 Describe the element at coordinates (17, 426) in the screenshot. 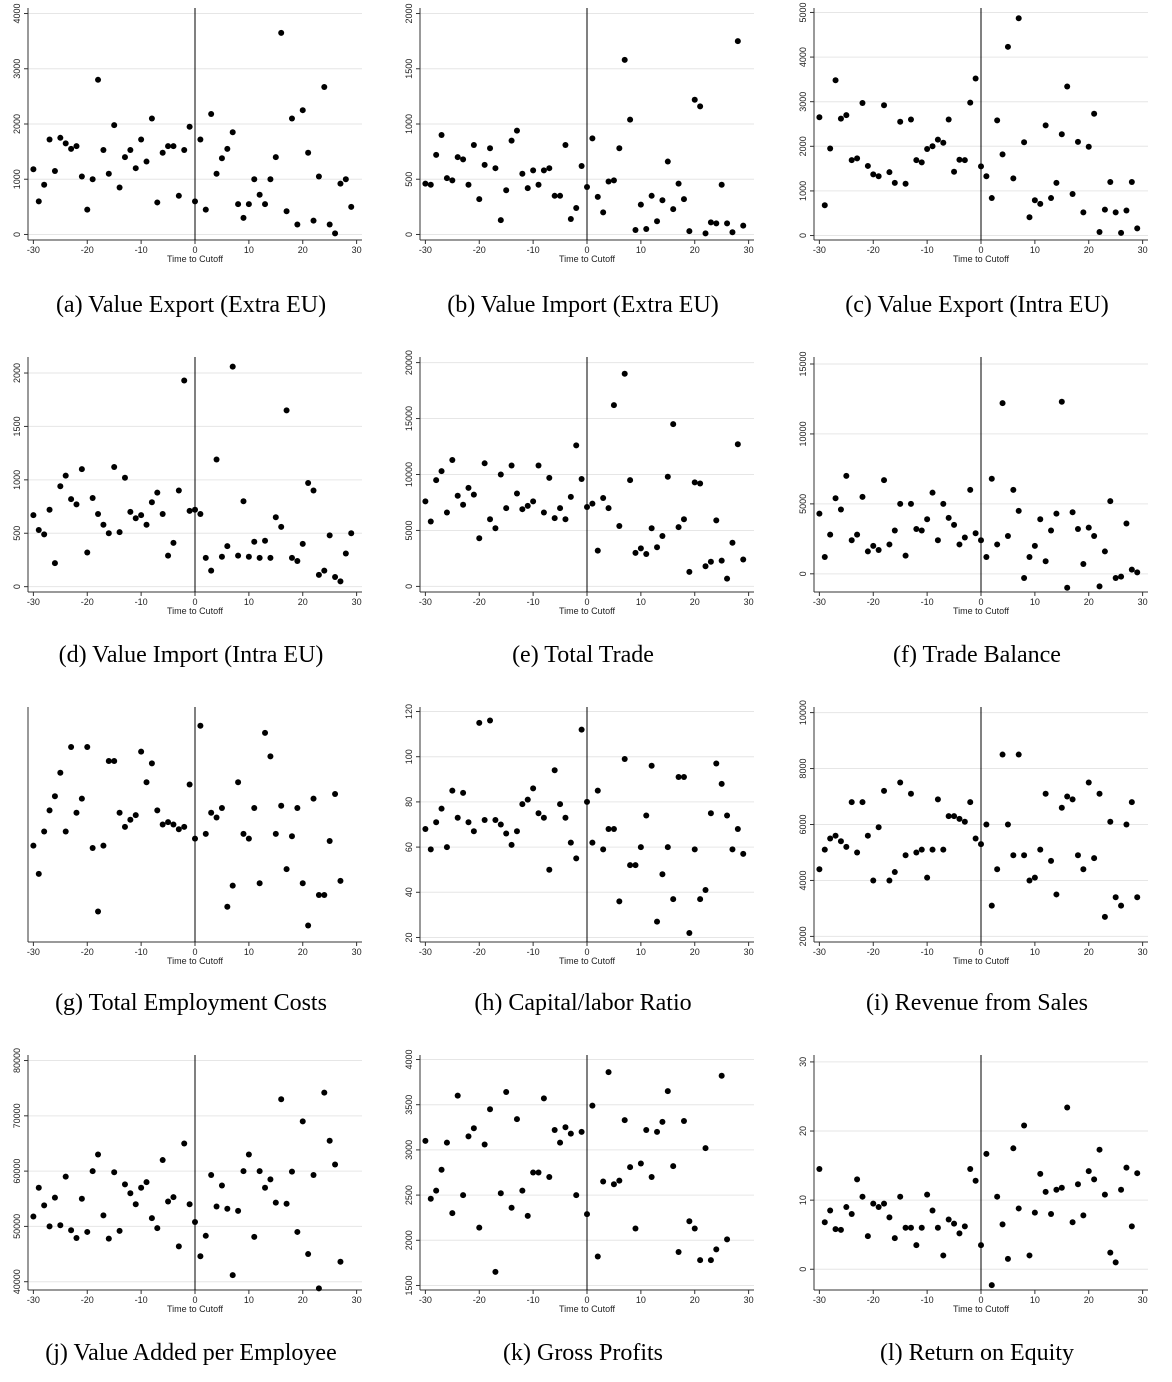

I see `y-tick-label: 1500` at that location.